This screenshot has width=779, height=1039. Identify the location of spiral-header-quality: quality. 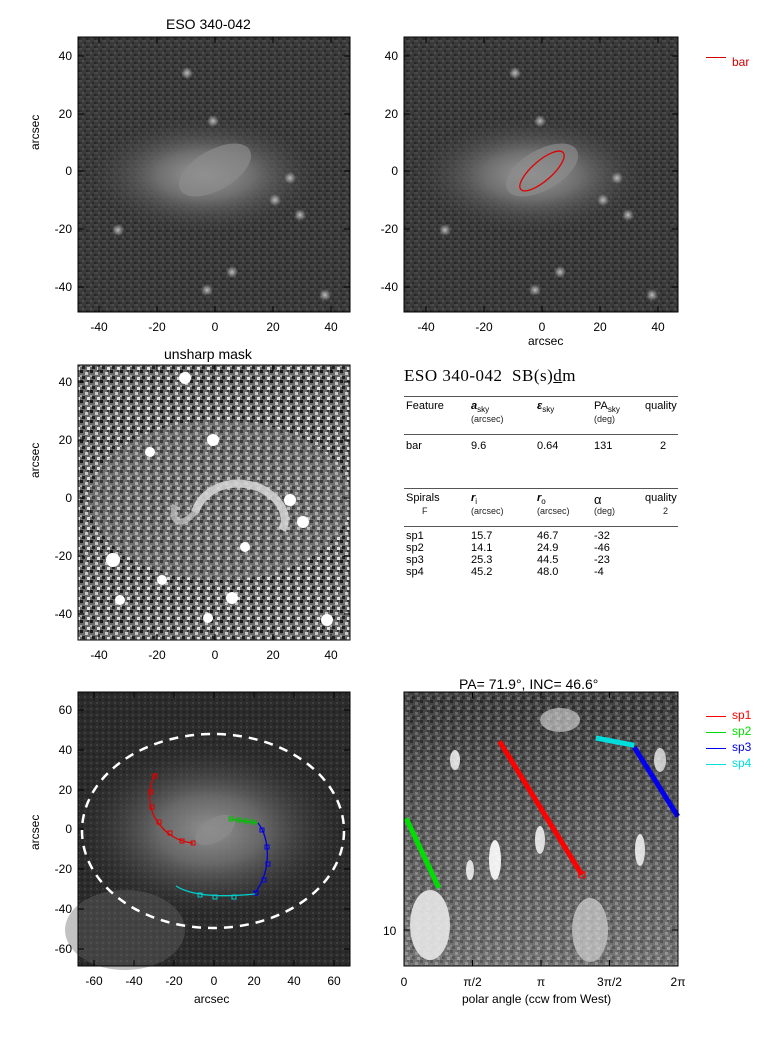
(661, 498).